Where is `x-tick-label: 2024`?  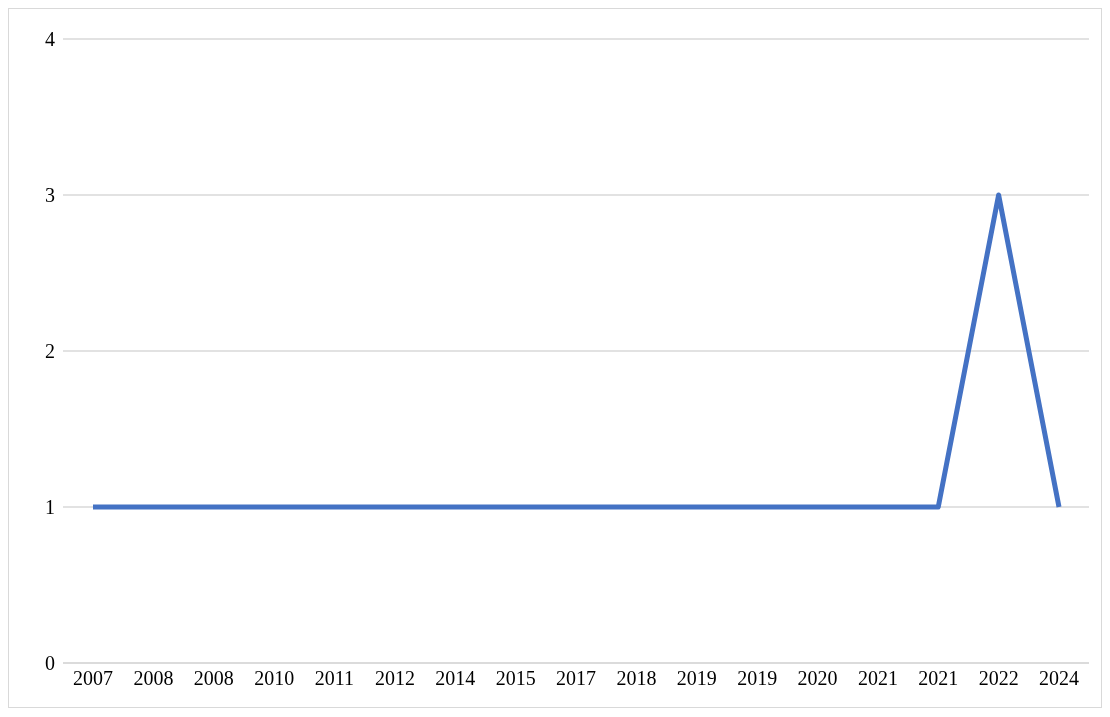
x-tick-label: 2024 is located at coordinates (1059, 678).